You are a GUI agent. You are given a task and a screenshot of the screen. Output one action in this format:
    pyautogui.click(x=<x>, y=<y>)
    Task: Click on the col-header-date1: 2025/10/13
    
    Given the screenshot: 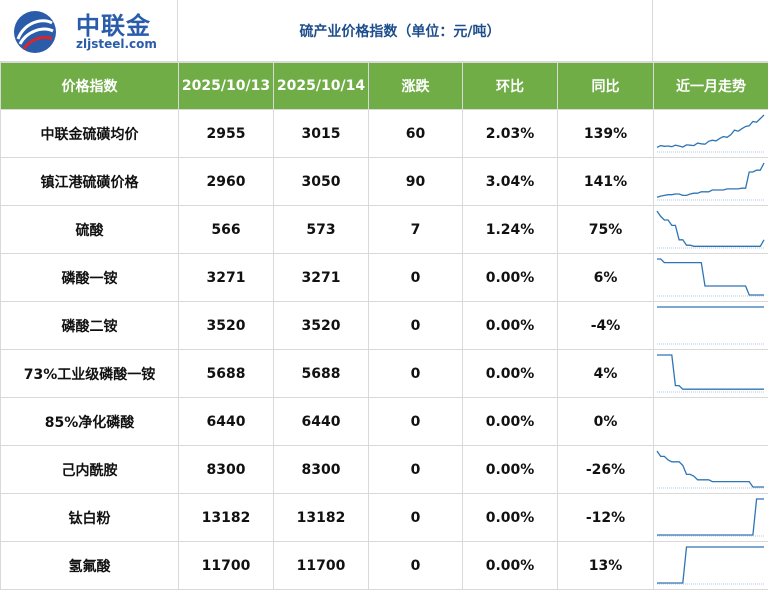 What is the action you would take?
    pyautogui.click(x=226, y=86)
    